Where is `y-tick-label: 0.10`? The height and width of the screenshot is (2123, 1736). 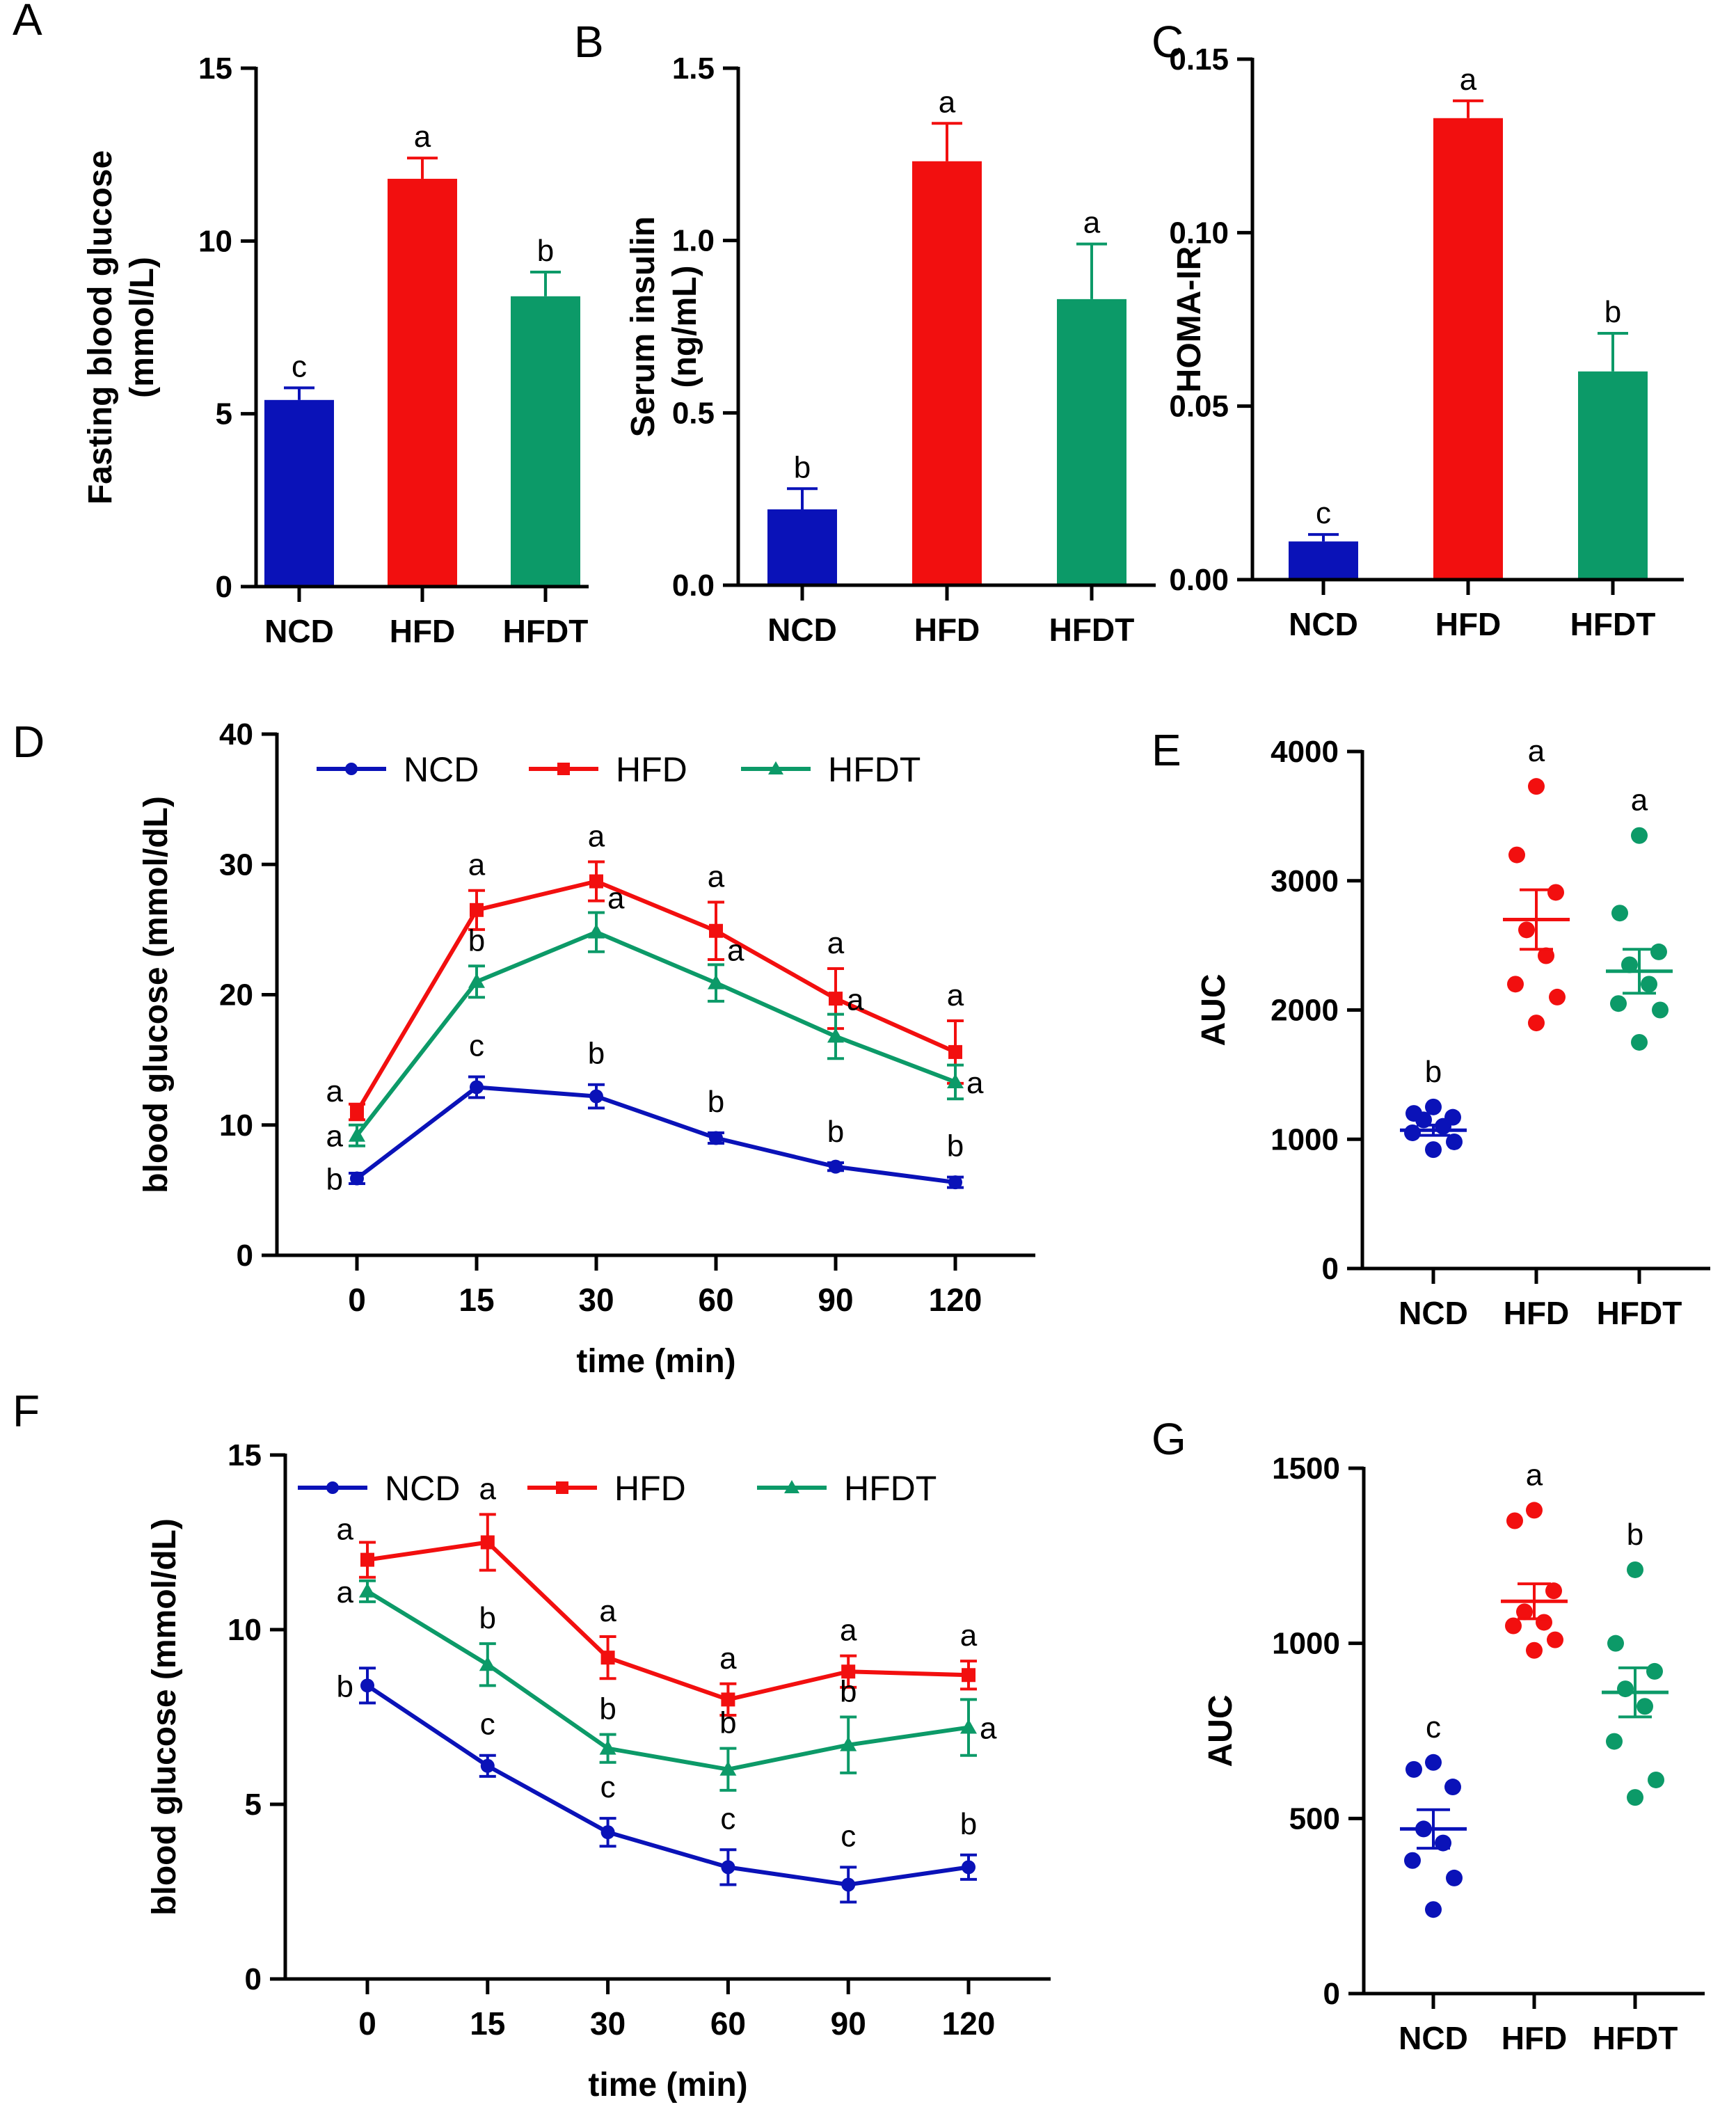 y-tick-label: 0.10 is located at coordinates (1199, 233).